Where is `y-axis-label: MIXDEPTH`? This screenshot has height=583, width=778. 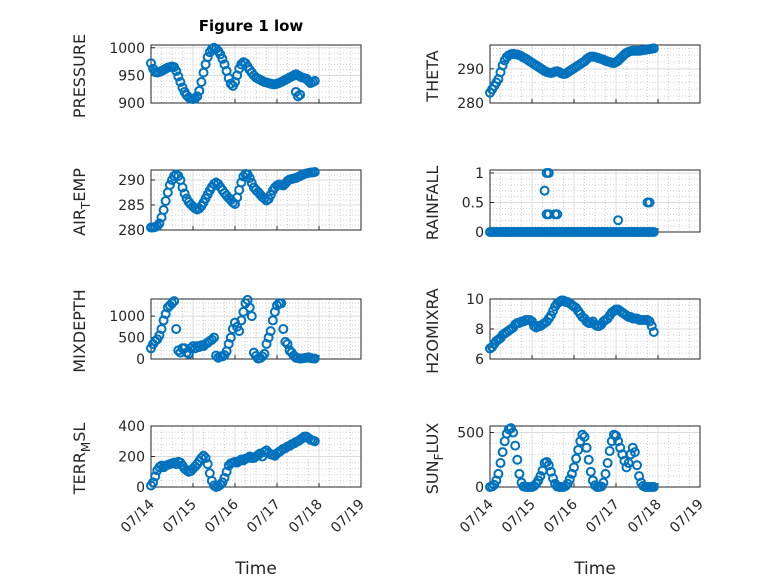 y-axis-label: MIXDEPTH is located at coordinates (79, 330).